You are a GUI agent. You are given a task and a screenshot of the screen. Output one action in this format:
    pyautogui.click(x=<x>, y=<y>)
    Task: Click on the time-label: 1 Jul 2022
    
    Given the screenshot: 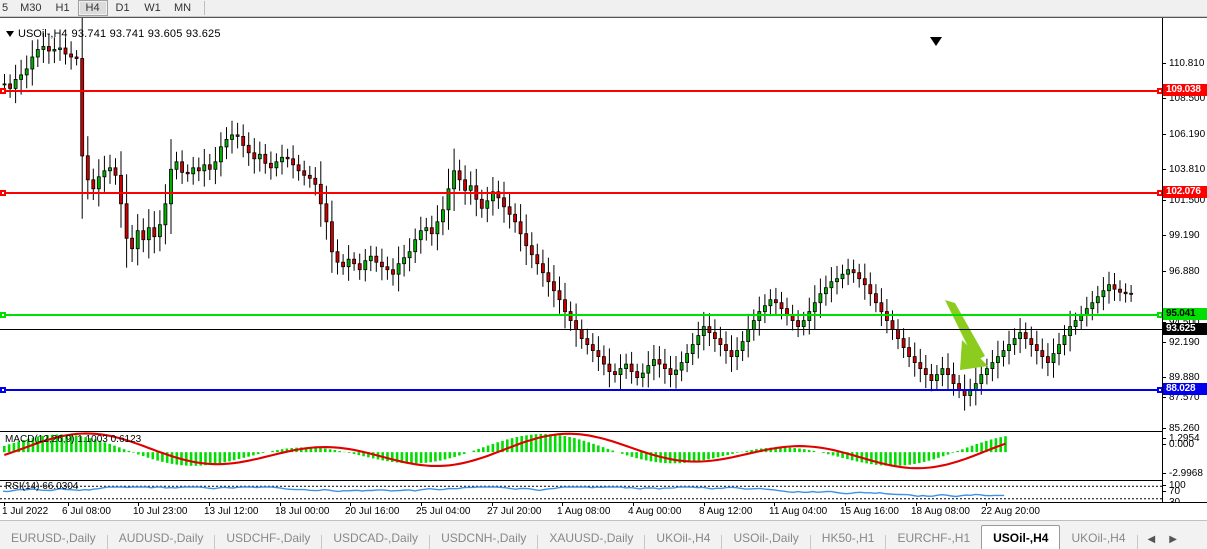 What is the action you would take?
    pyautogui.click(x=25, y=511)
    